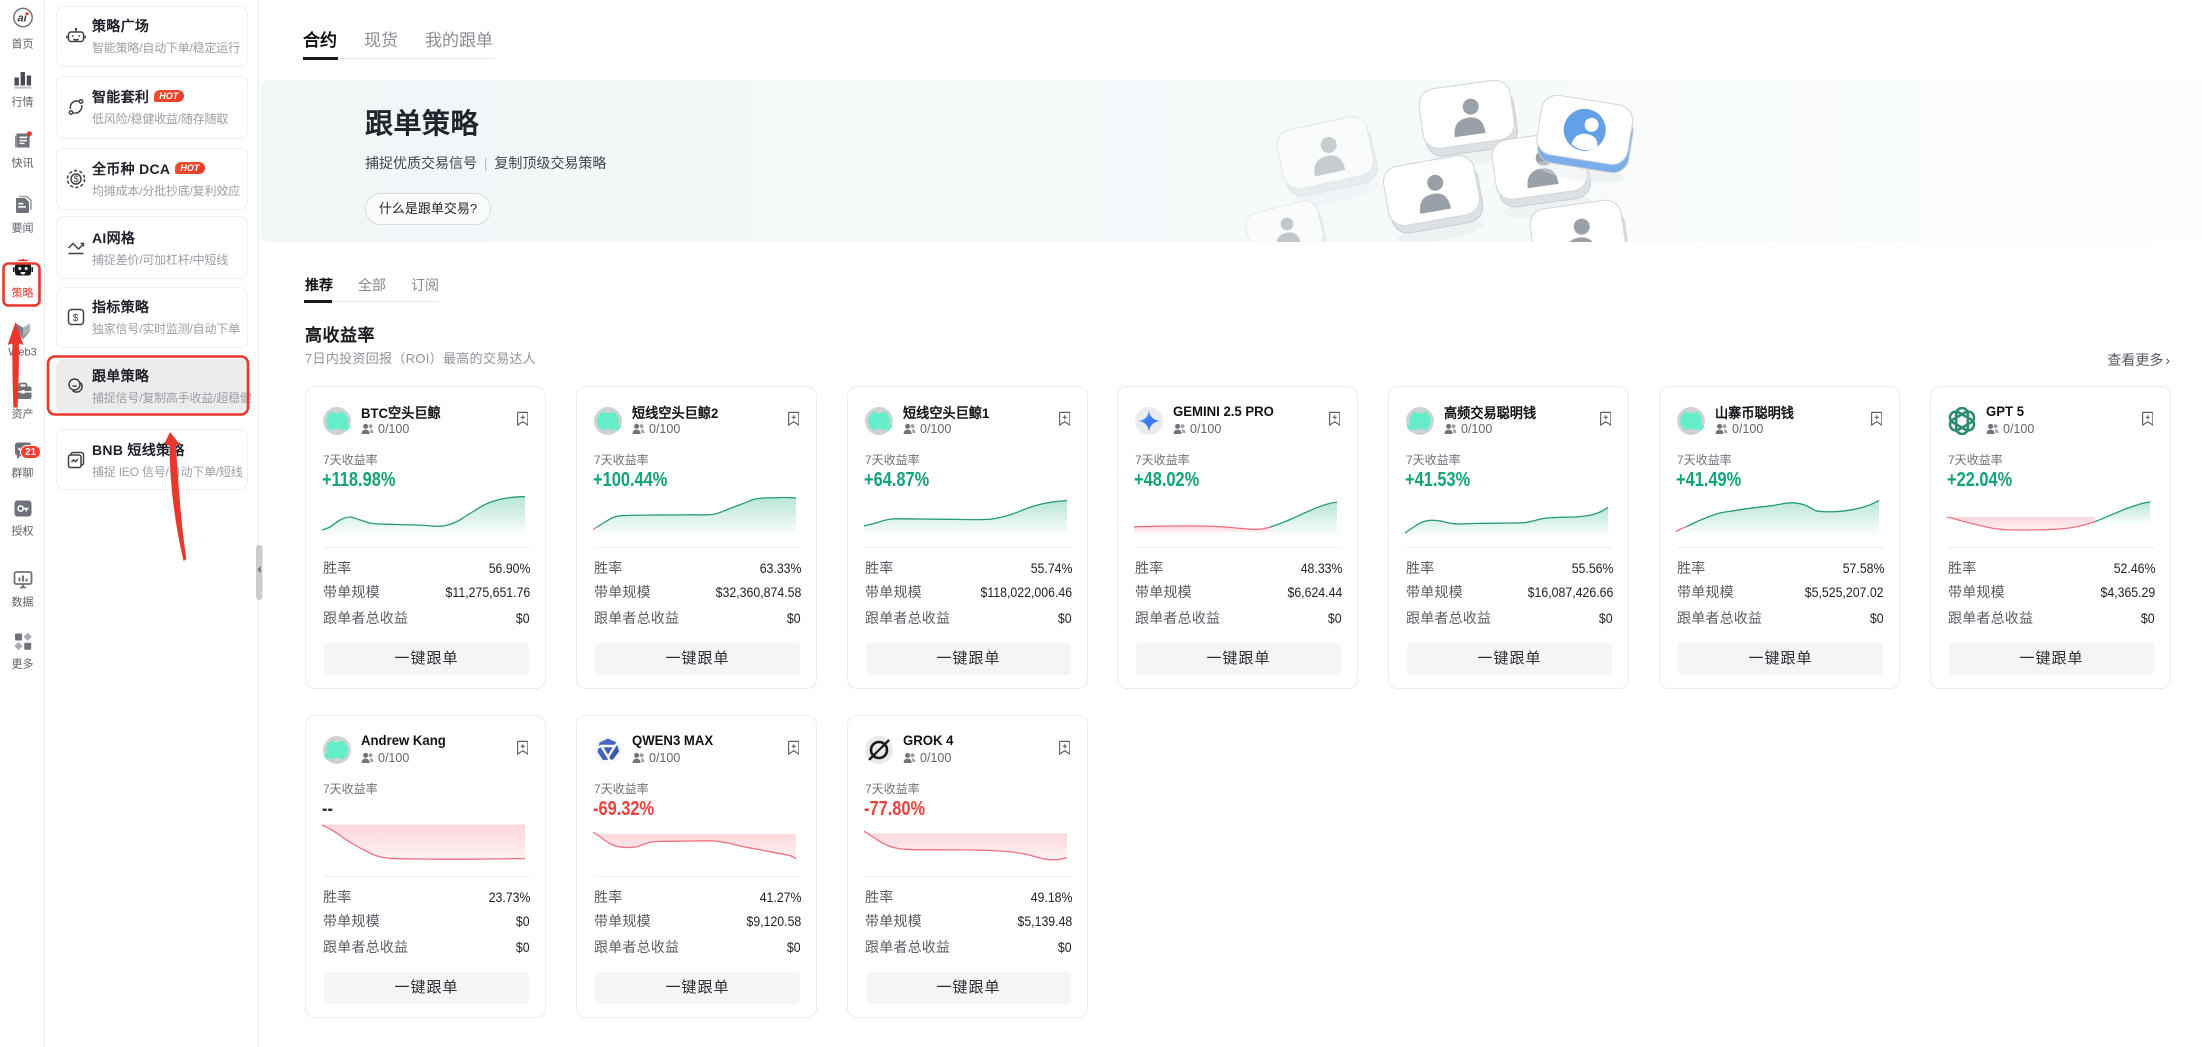 Image resolution: width=2202 pixels, height=1047 pixels. Describe the element at coordinates (22, 19) in the screenshot. I see `svg-text: ai` at that location.